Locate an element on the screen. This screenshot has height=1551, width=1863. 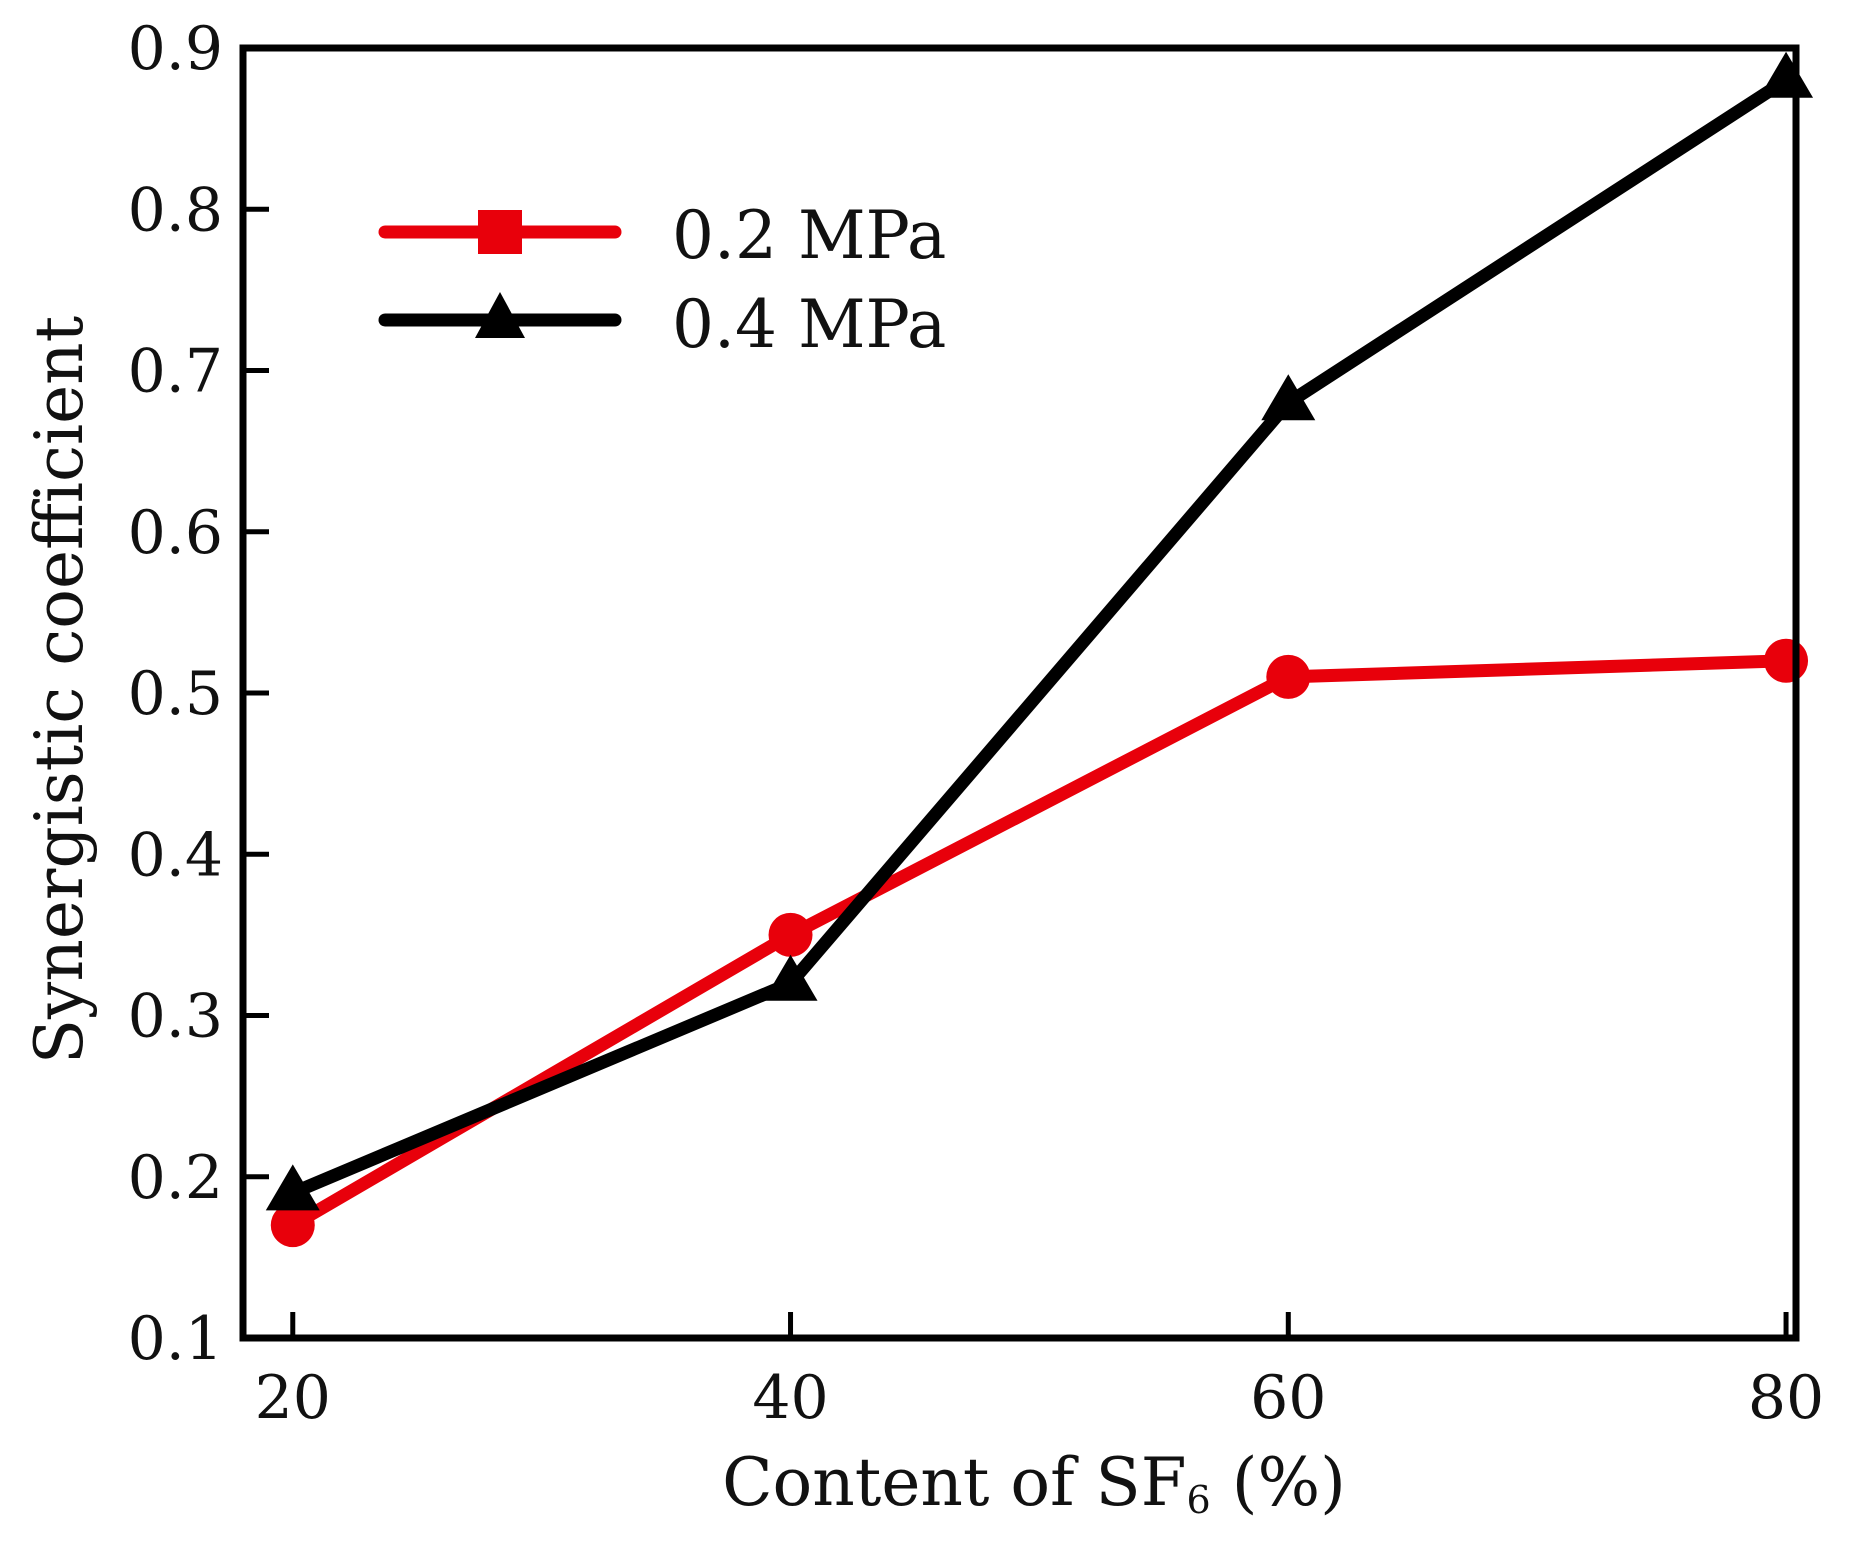
x-ticks: 20 40 60 80 is located at coordinates (1039, 1372).